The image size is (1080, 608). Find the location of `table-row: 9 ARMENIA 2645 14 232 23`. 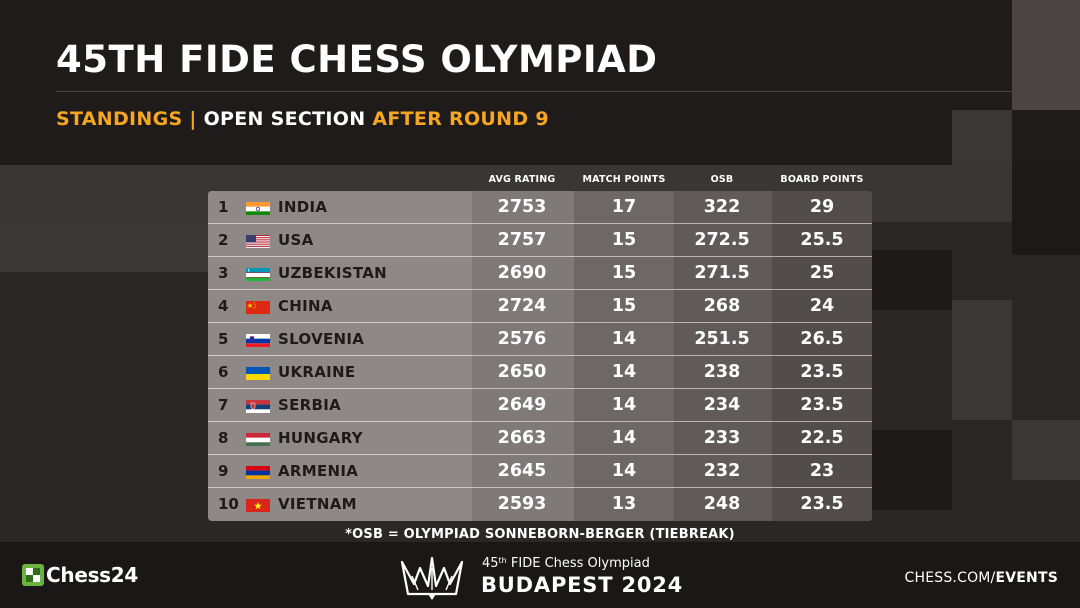

table-row: 9 ARMENIA 2645 14 232 23 is located at coordinates (540, 471).